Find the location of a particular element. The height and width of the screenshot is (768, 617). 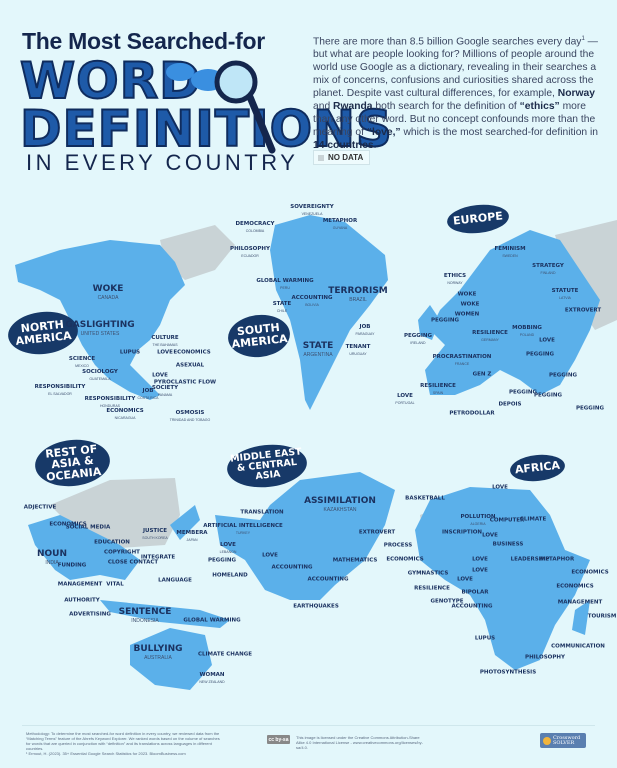

label-country: GUATEMALA is located at coordinates (100, 378).